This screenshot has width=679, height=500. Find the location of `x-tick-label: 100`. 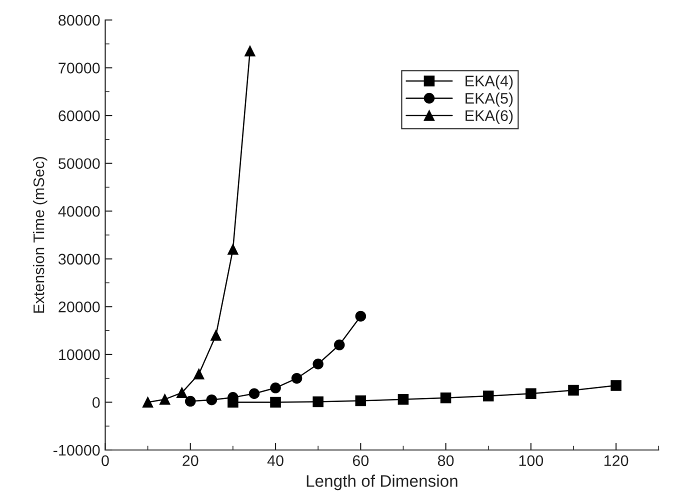

x-tick-label: 100 is located at coordinates (531, 460).